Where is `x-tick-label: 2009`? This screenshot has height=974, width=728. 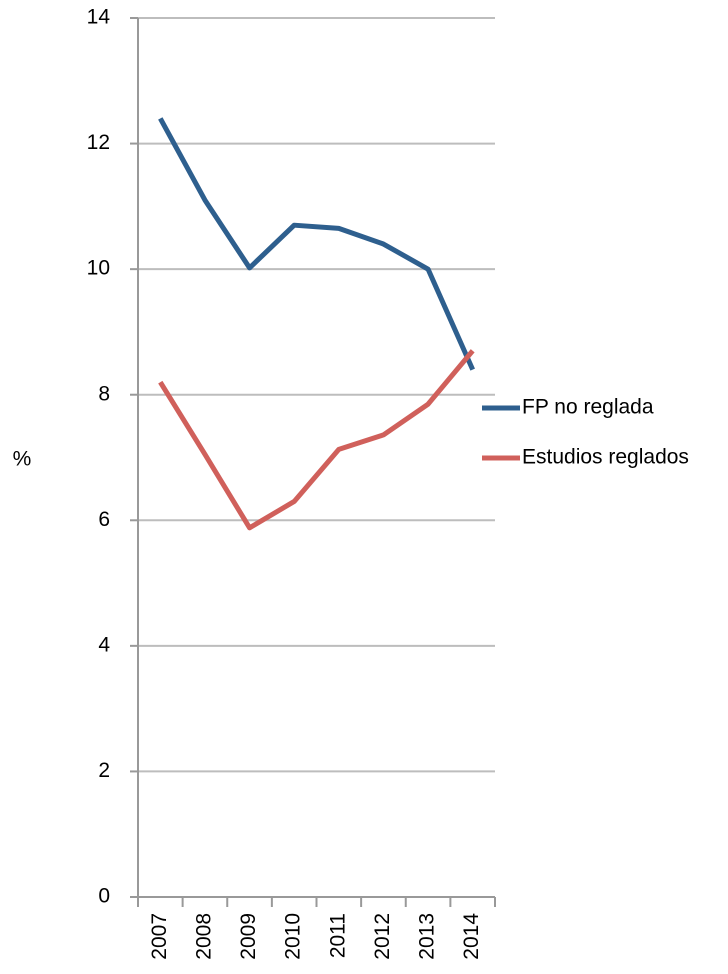 x-tick-label: 2009 is located at coordinates (248, 936).